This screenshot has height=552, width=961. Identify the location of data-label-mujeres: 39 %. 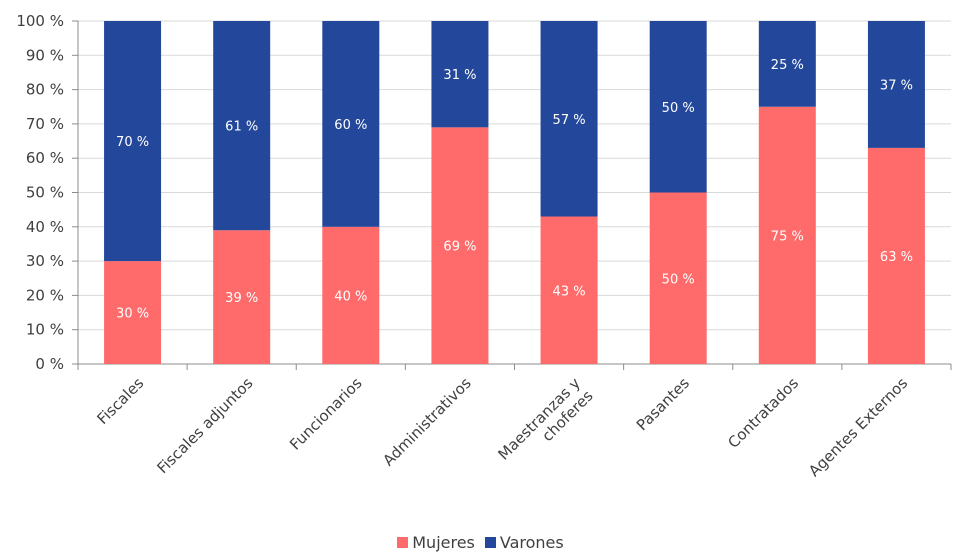
(241, 298).